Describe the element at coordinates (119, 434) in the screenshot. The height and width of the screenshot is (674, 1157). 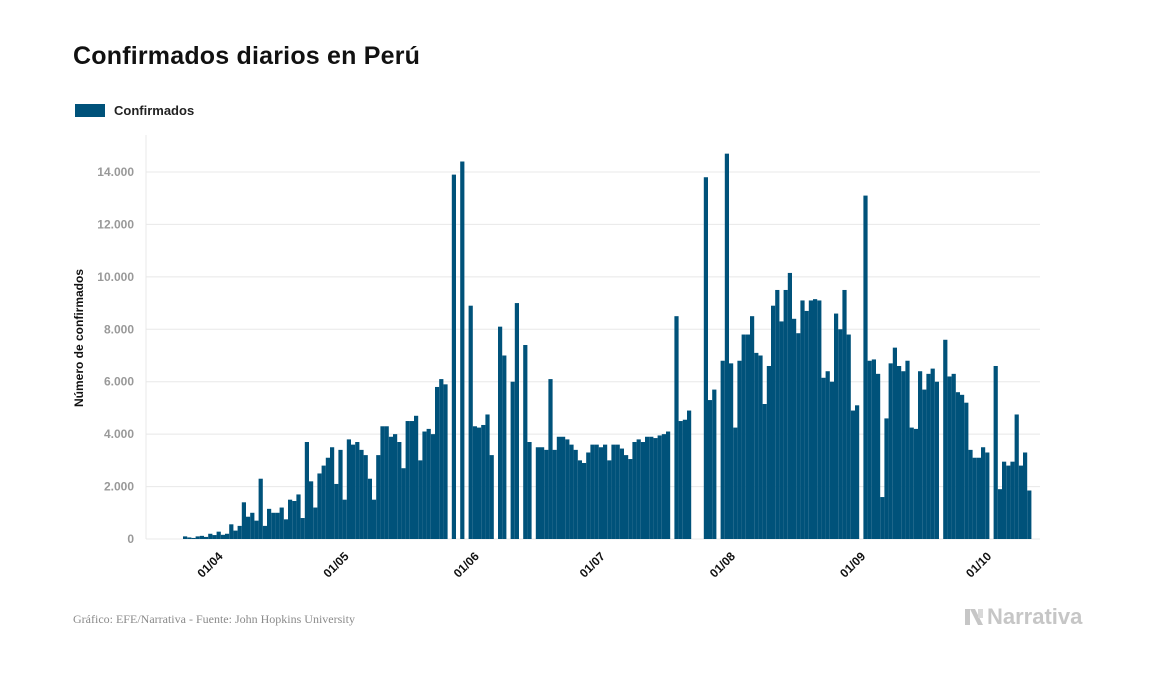
I see `y-tick-label: 4.000` at that location.